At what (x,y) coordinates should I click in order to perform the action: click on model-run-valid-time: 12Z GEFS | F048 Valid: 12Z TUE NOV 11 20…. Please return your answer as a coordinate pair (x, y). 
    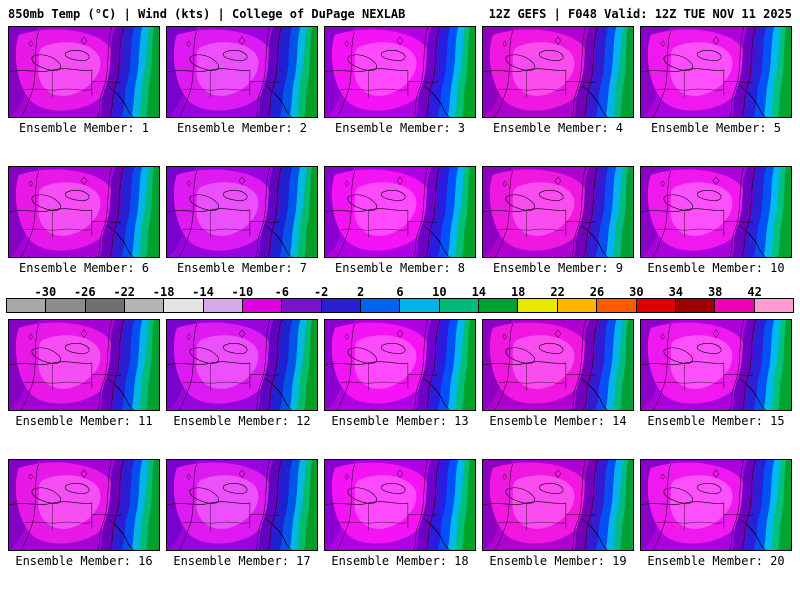
    Looking at the image, I should click on (640, 14).